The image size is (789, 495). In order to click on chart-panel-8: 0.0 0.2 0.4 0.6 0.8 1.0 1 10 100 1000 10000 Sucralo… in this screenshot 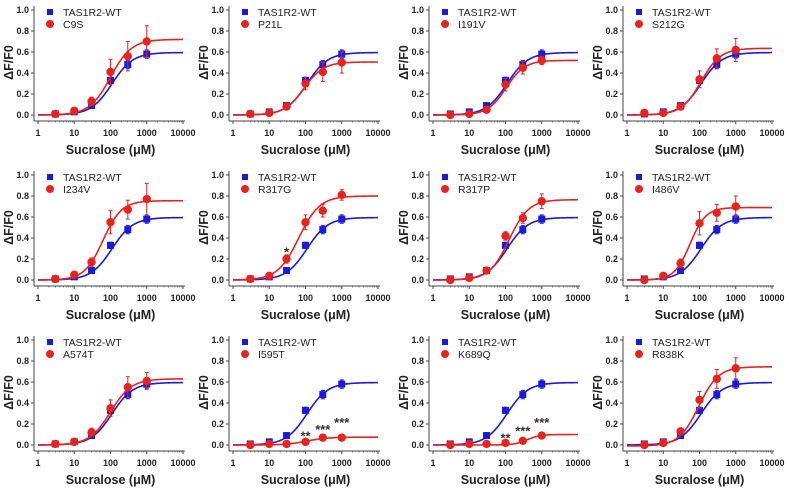, I will do `click(688, 246)`.